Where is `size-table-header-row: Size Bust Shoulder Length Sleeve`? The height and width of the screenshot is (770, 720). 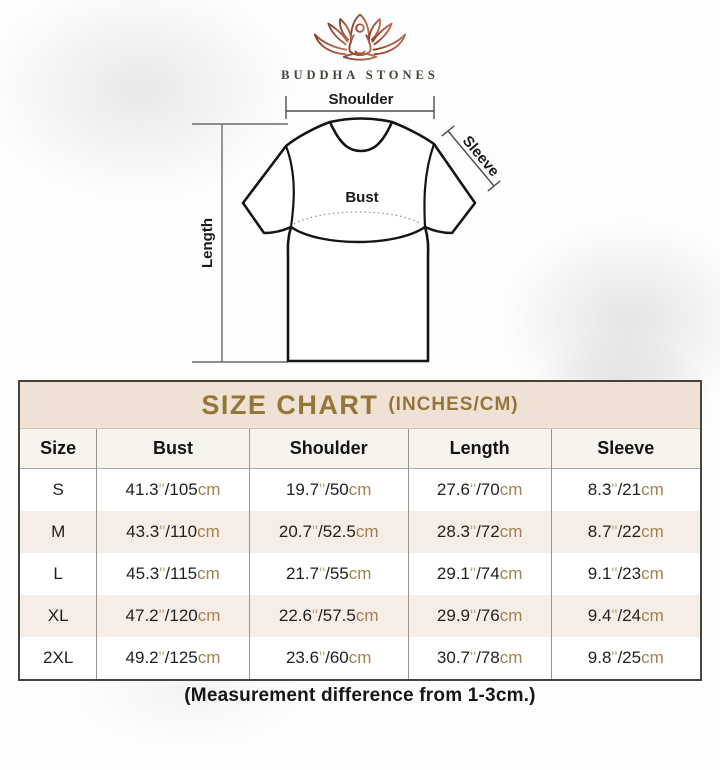
size-table-header-row: Size Bust Shoulder Length Sleeve is located at coordinates (360, 449).